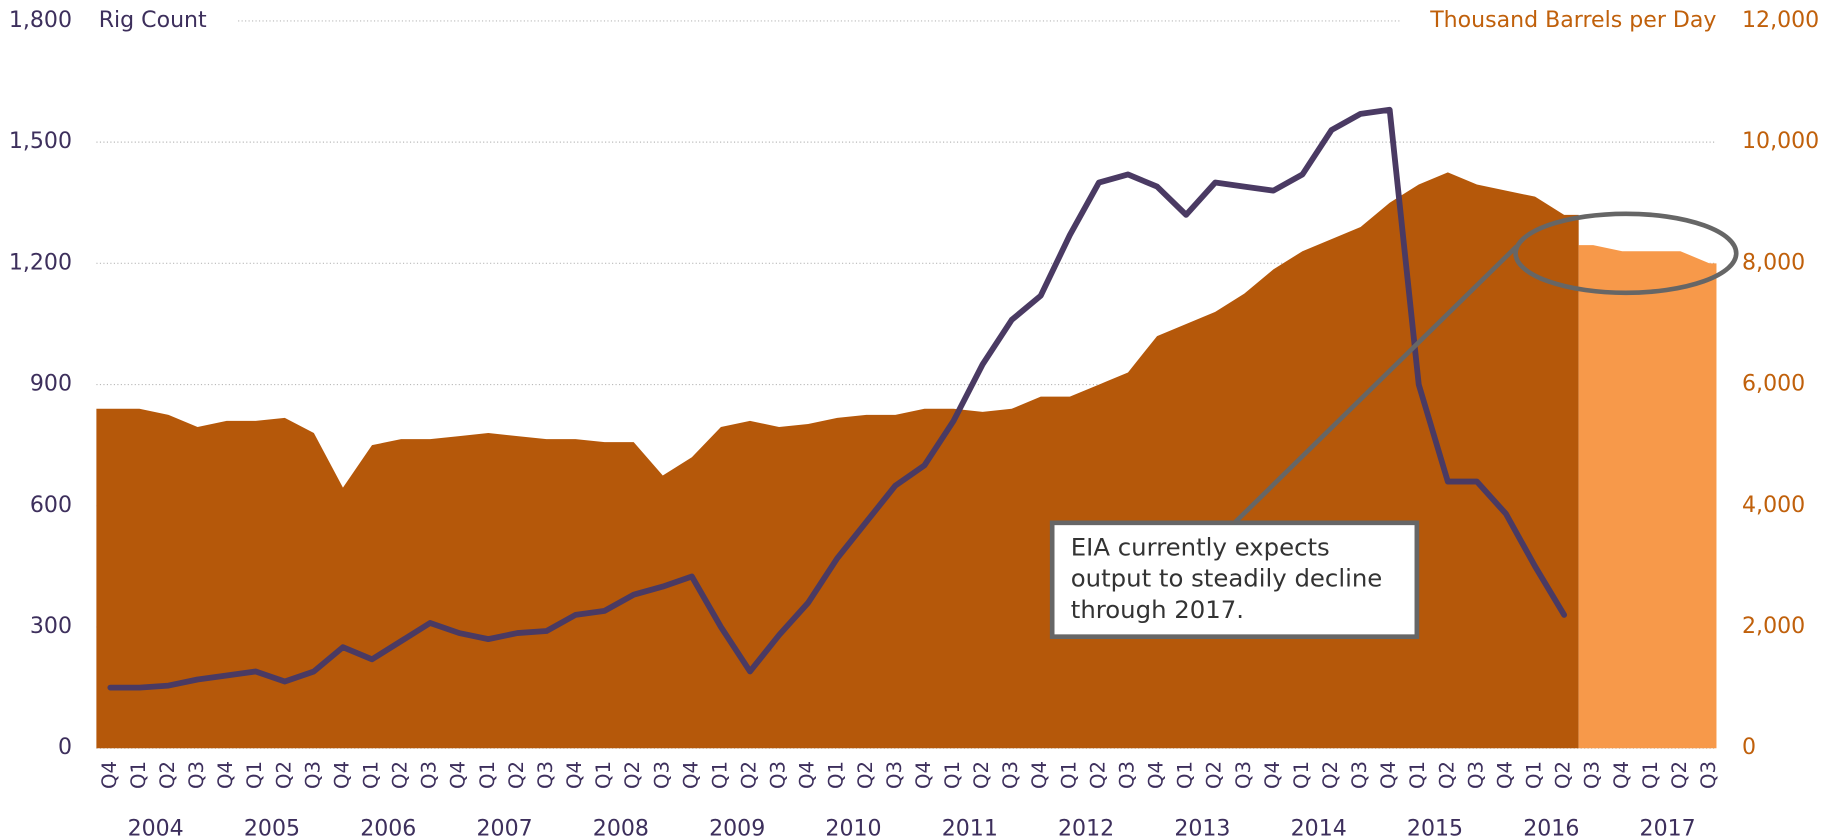 Image resolution: width=1821 pixels, height=840 pixels. Describe the element at coordinates (51, 384) in the screenshot. I see `y-tick-label: 900` at that location.